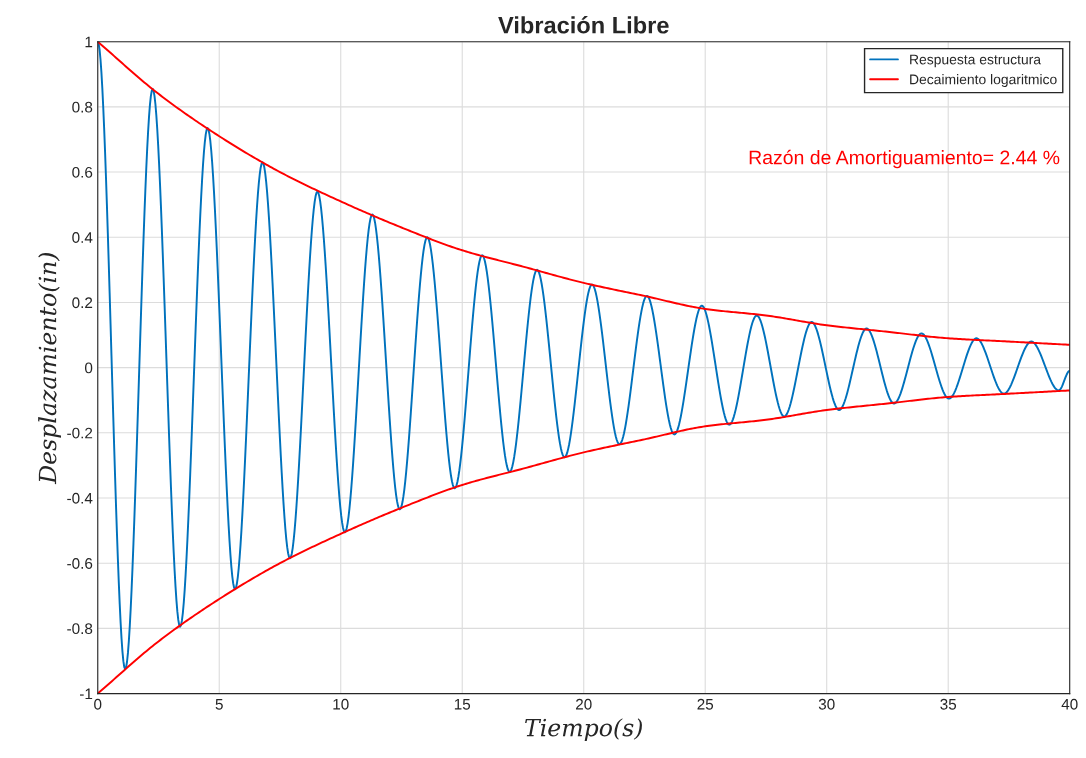 This screenshot has height=758, width=1086. I want to click on y-tick-label: -0.4, so click(80, 498).